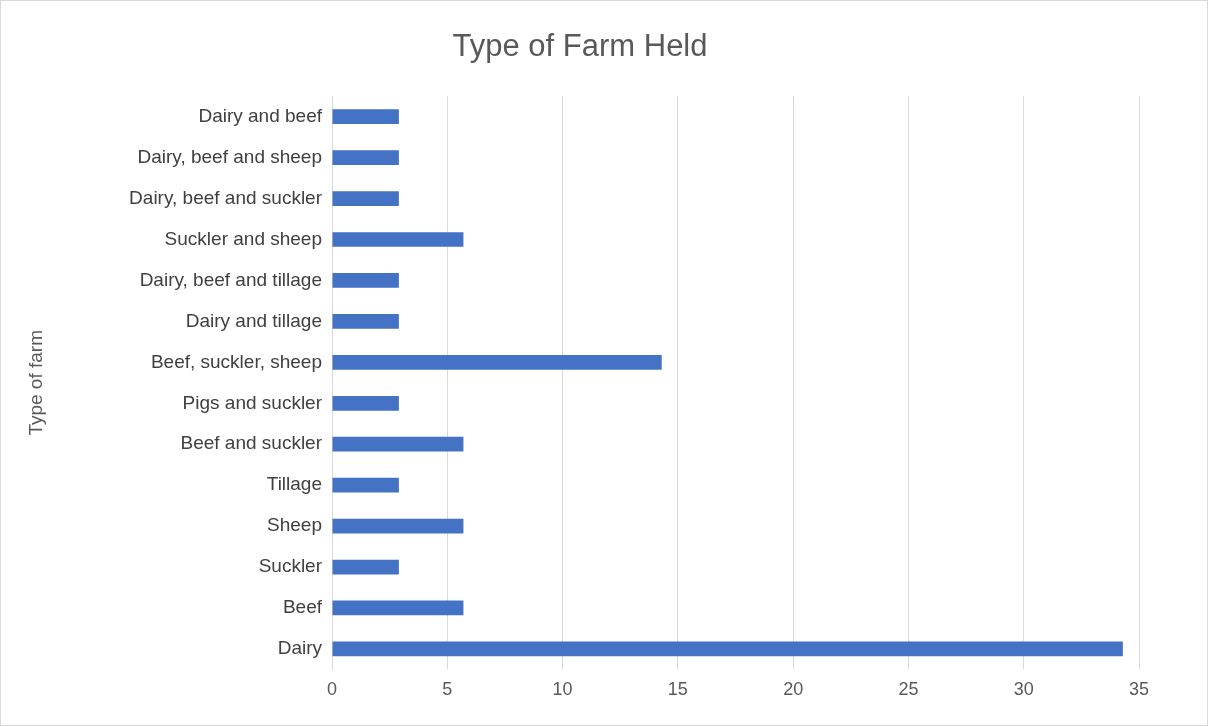  I want to click on y-tick-label: Suckler, so click(290, 566).